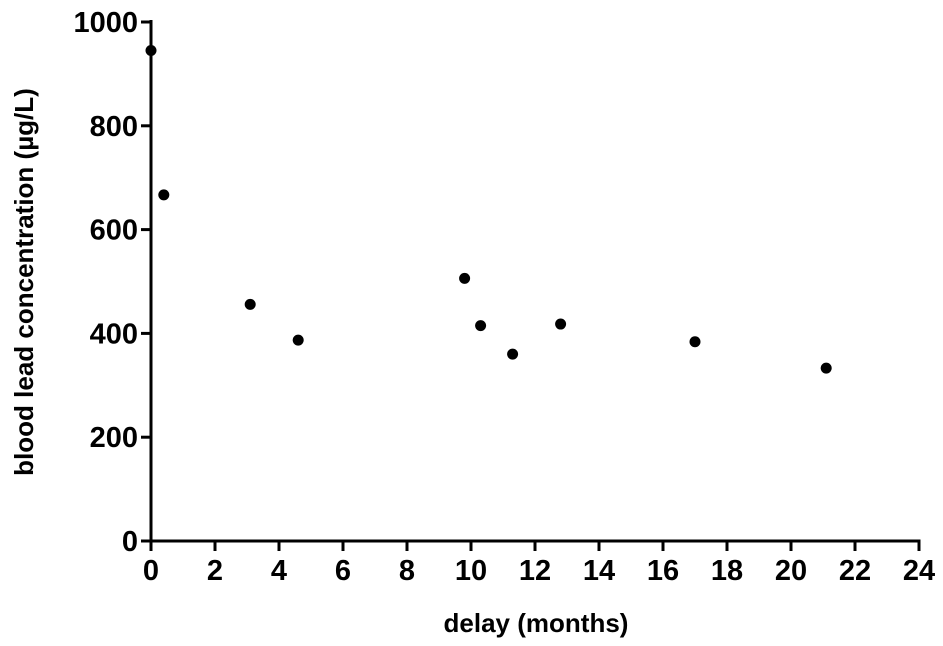 Image resolution: width=943 pixels, height=646 pixels. Describe the element at coordinates (471, 571) in the screenshot. I see `x-tick-label: 10` at that location.